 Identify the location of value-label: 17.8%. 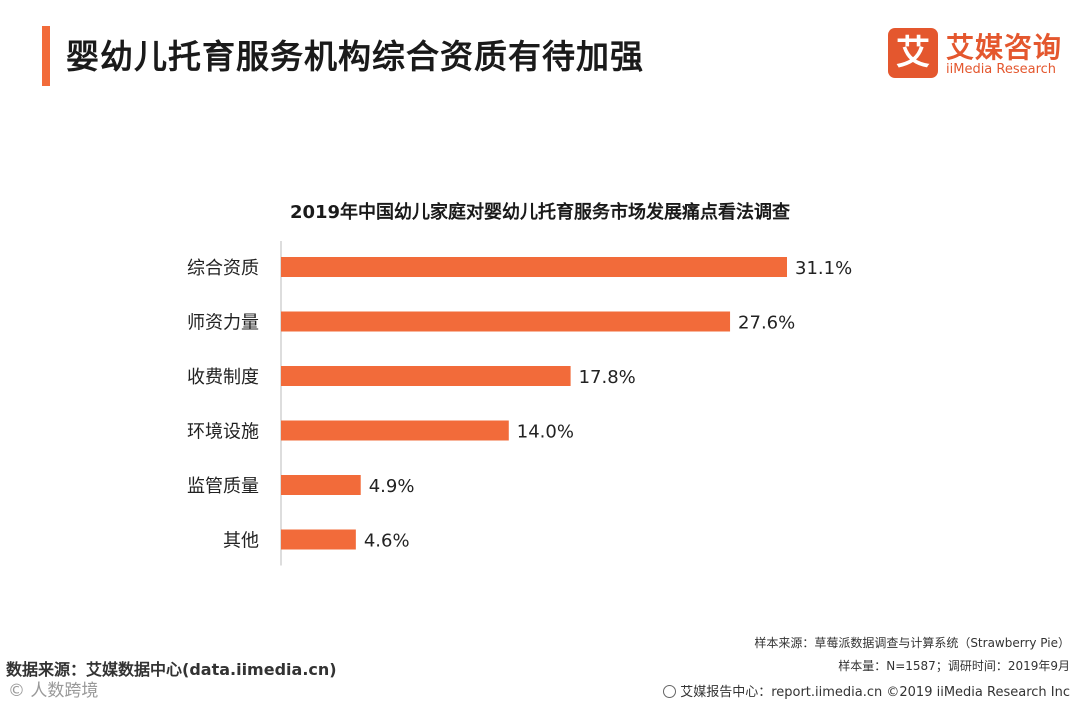
(607, 377).